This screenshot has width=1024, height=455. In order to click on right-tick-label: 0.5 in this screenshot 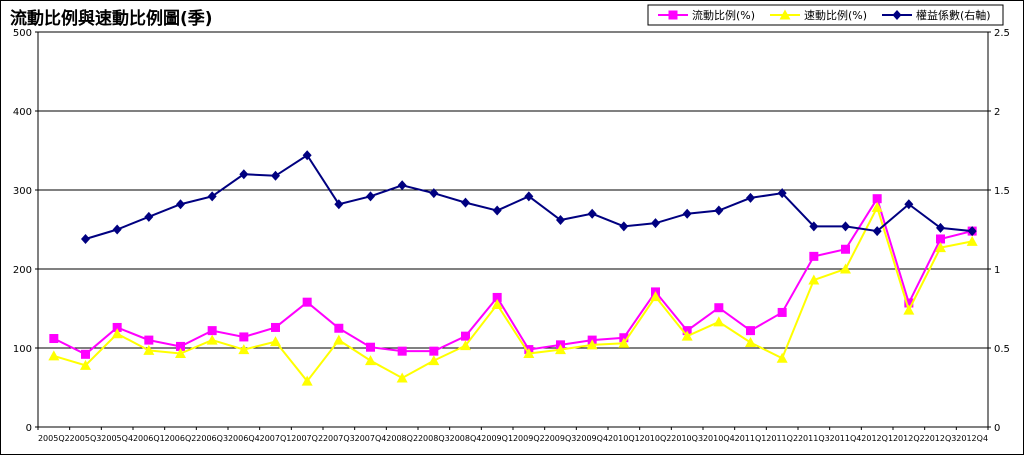, I will do `click(1002, 349)`.